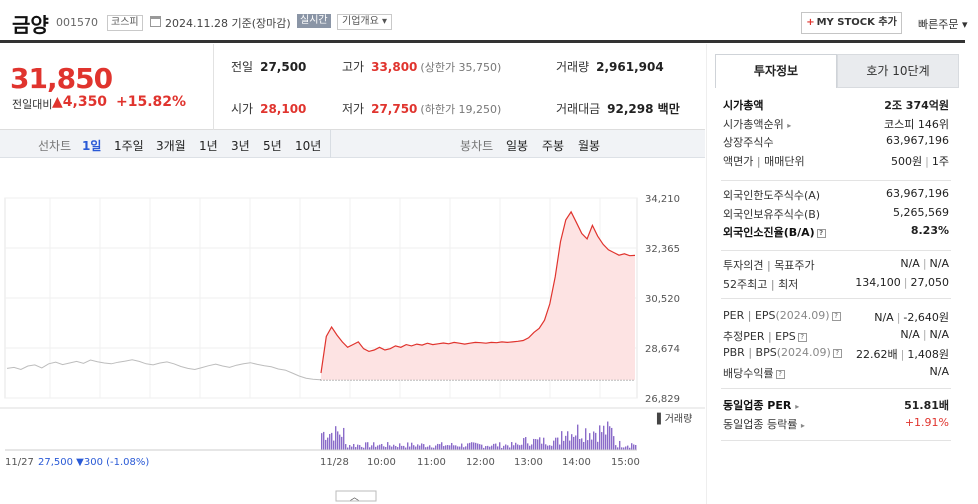 The height and width of the screenshot is (504, 978). I want to click on tab-invest-info: 투자정보, so click(776, 71).